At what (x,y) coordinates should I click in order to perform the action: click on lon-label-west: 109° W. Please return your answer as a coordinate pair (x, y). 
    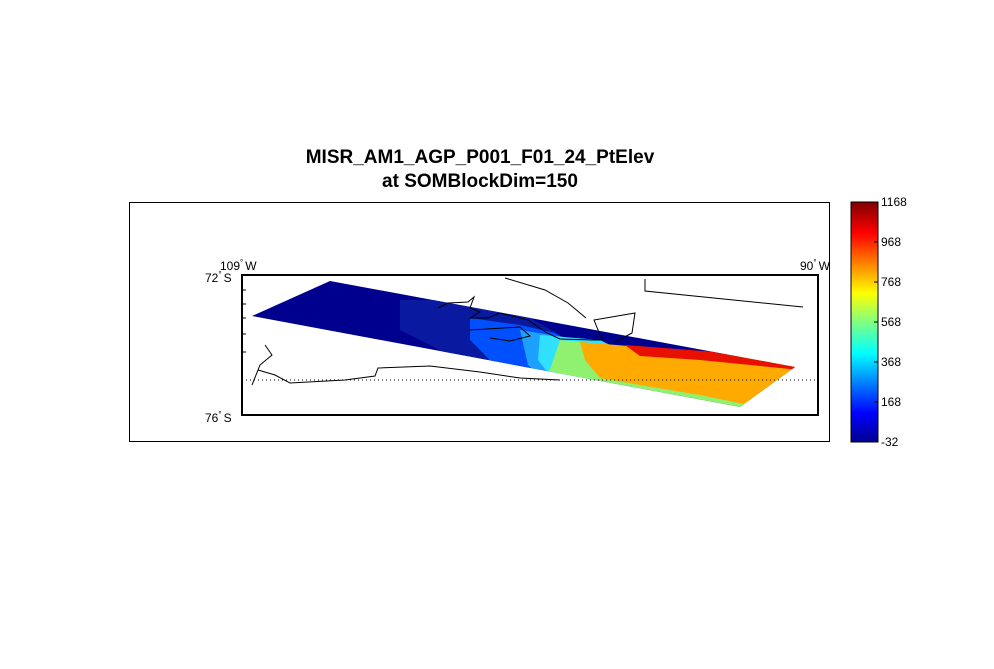
    Looking at the image, I should click on (238, 265).